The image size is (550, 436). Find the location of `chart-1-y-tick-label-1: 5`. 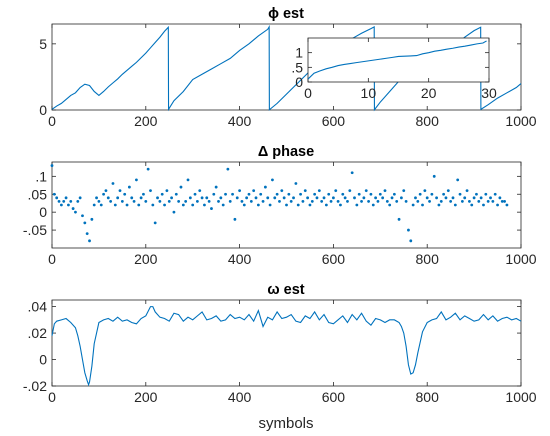

chart-1-y-tick-label-1: 5 is located at coordinates (43, 44).